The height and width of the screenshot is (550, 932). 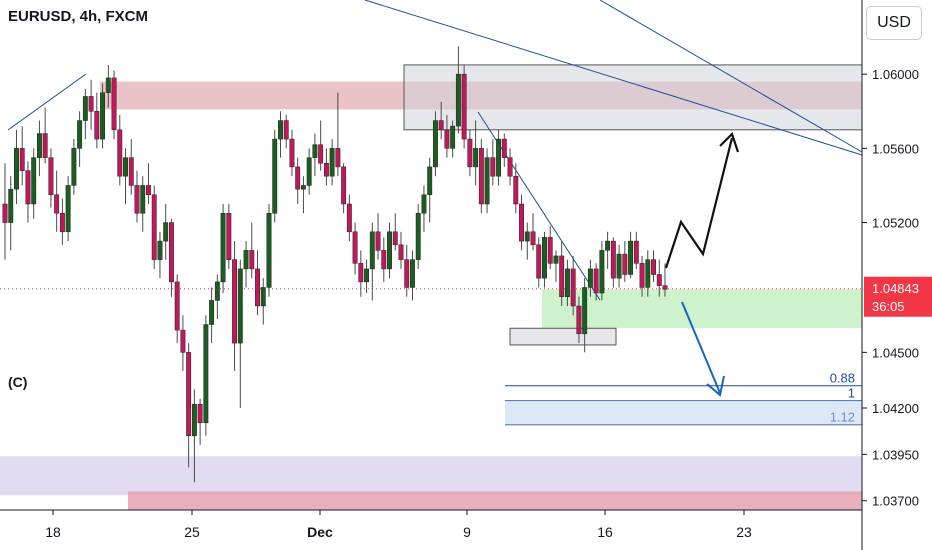 I want to click on current-price-value: 1.04843, so click(x=895, y=288).